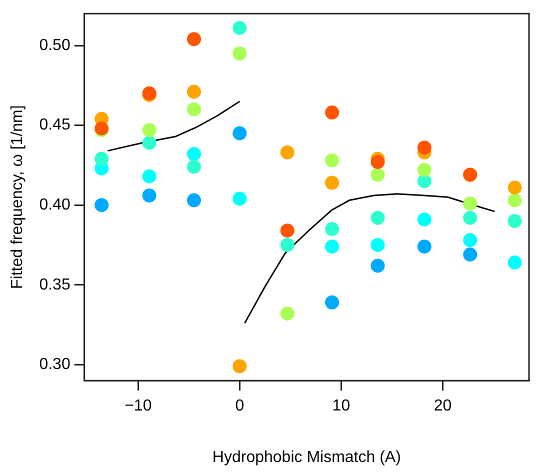 This screenshot has height=475, width=536. What do you see at coordinates (341, 406) in the screenshot?
I see `x-tick-label: 10` at bounding box center [341, 406].